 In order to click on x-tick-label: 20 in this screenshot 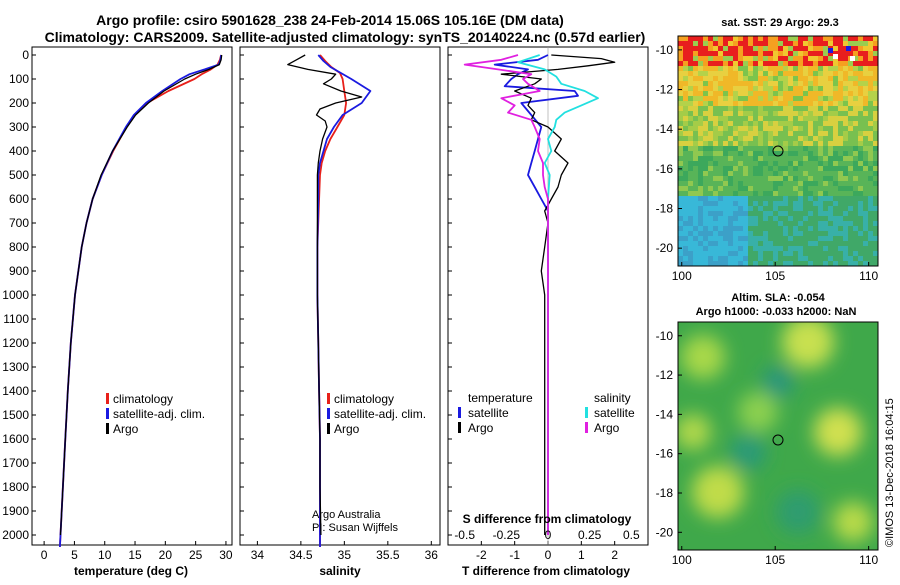, I will do `click(166, 555)`.